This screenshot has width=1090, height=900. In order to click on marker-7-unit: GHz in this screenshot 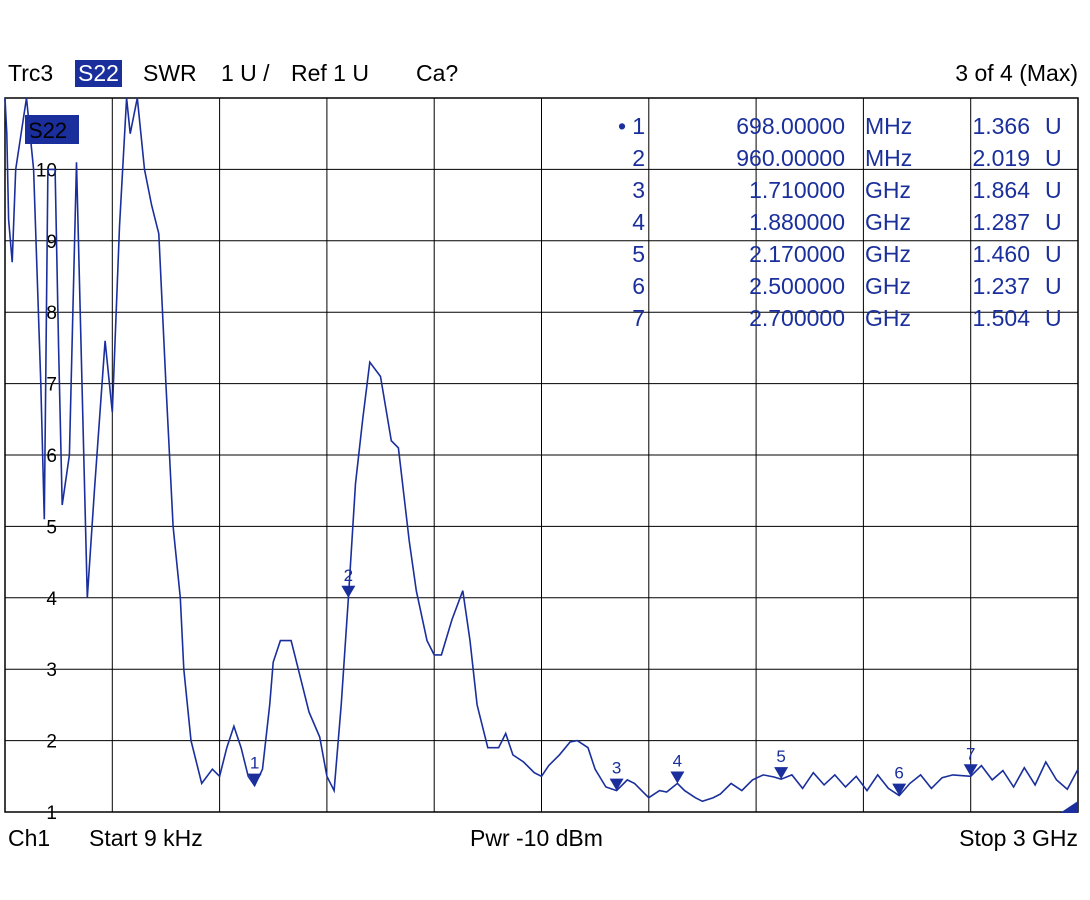, I will do `click(888, 318)`.